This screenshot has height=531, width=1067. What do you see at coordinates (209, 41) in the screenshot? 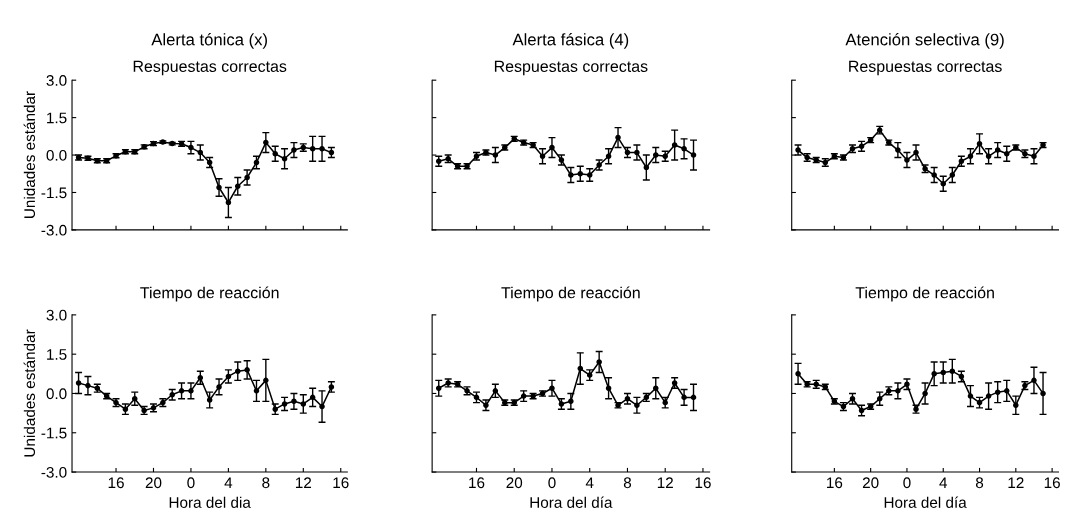
I see `chart-title: Alerta tónica (x)` at bounding box center [209, 41].